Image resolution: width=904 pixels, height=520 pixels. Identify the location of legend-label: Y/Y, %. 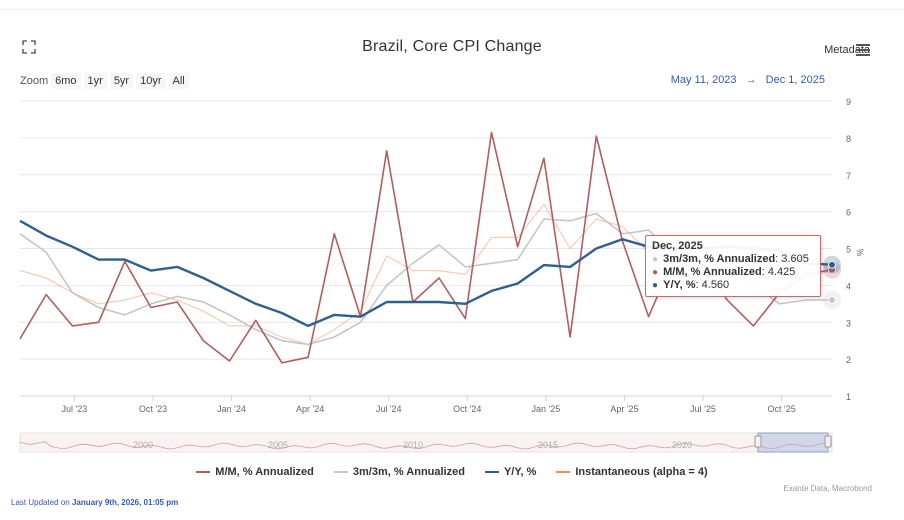
(520, 472).